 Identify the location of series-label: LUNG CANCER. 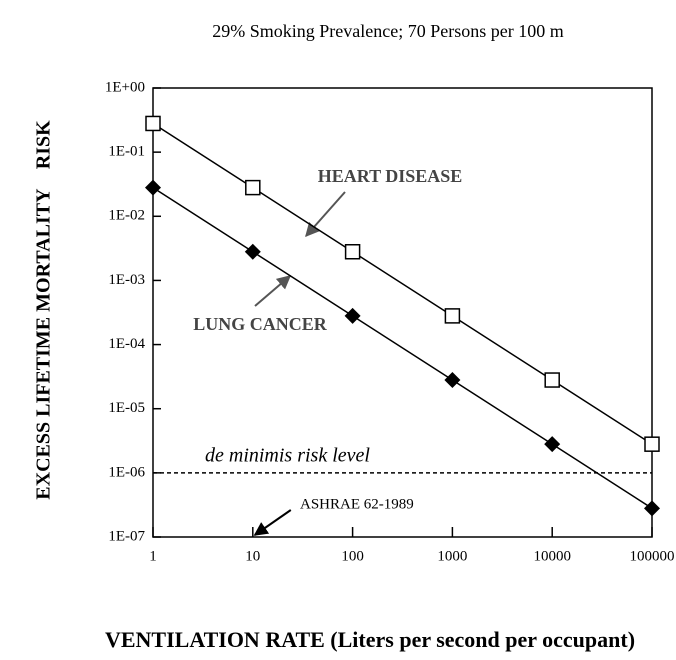
(260, 324).